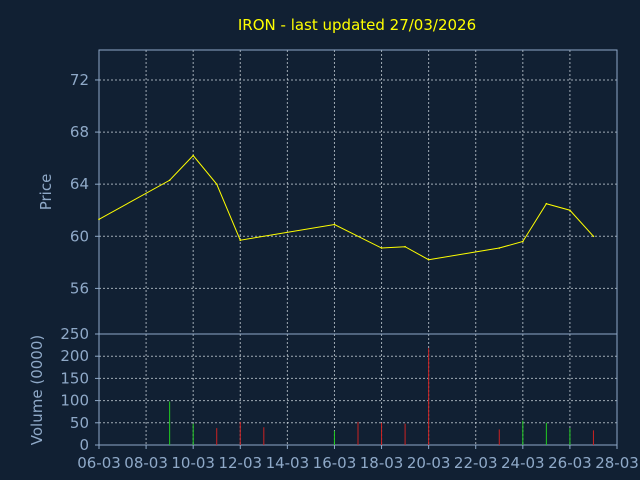  Describe the element at coordinates (382, 463) in the screenshot. I see `date-tick-label: 18-03` at that location.